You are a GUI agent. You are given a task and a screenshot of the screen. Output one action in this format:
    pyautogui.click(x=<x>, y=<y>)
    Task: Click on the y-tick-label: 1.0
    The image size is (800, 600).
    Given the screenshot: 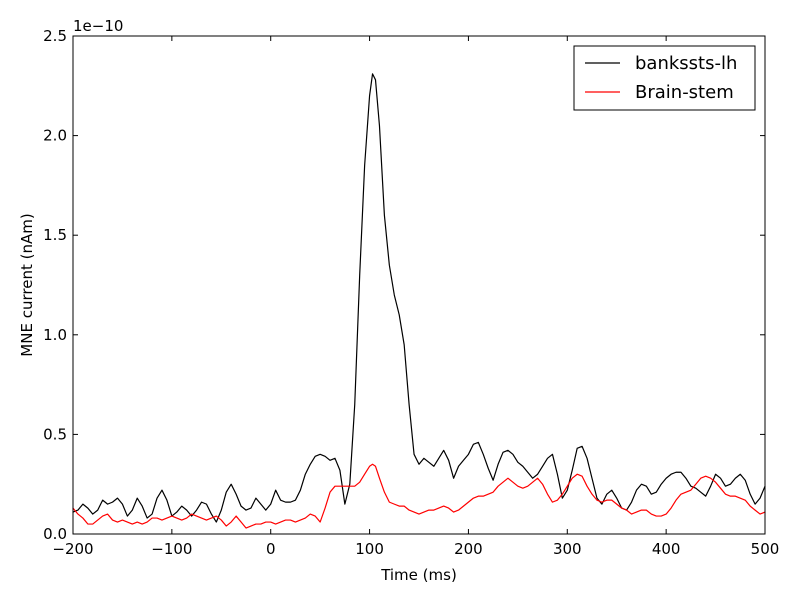 What is the action you would take?
    pyautogui.click(x=55, y=335)
    